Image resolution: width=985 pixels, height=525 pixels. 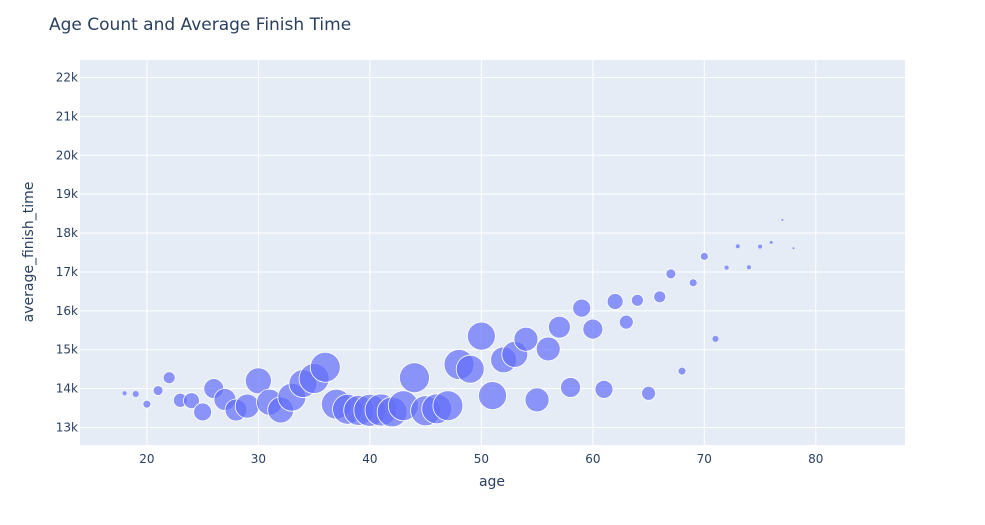 What do you see at coordinates (67, 78) in the screenshot?
I see `y-tick-label: 22k` at bounding box center [67, 78].